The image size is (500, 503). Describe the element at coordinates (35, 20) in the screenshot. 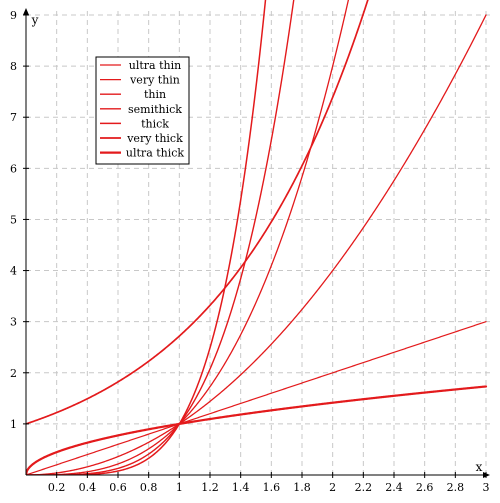

I see `y-axis-title: y` at that location.